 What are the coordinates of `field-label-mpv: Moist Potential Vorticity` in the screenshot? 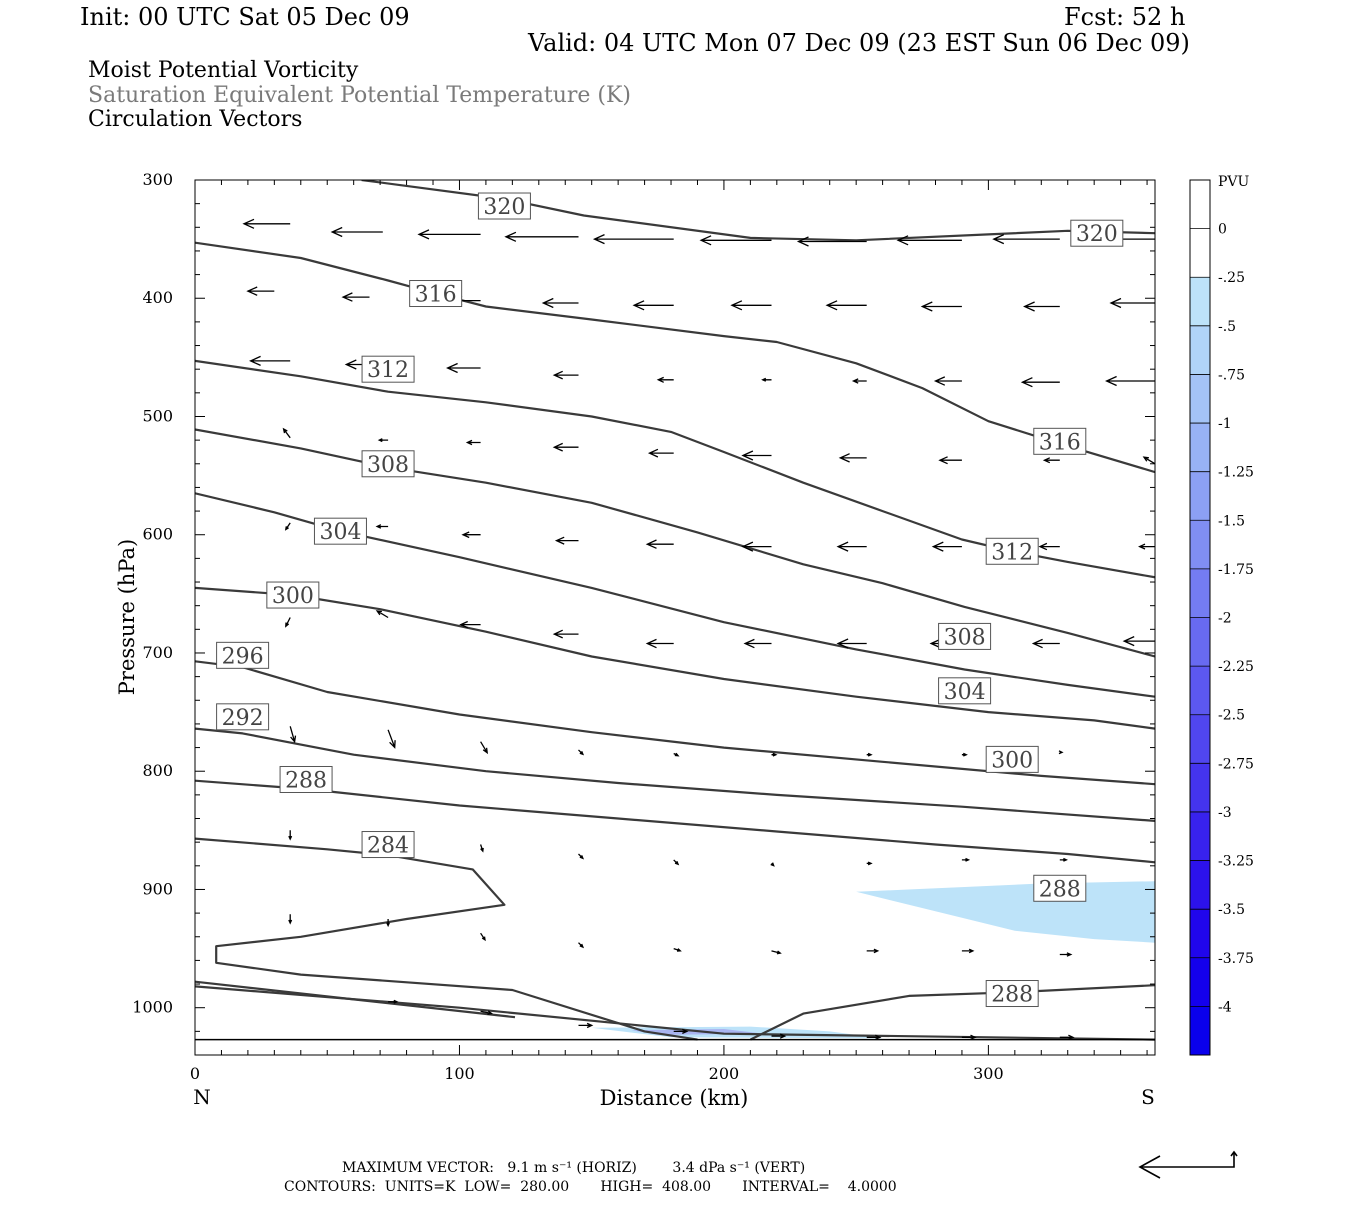 It's located at (223, 70).